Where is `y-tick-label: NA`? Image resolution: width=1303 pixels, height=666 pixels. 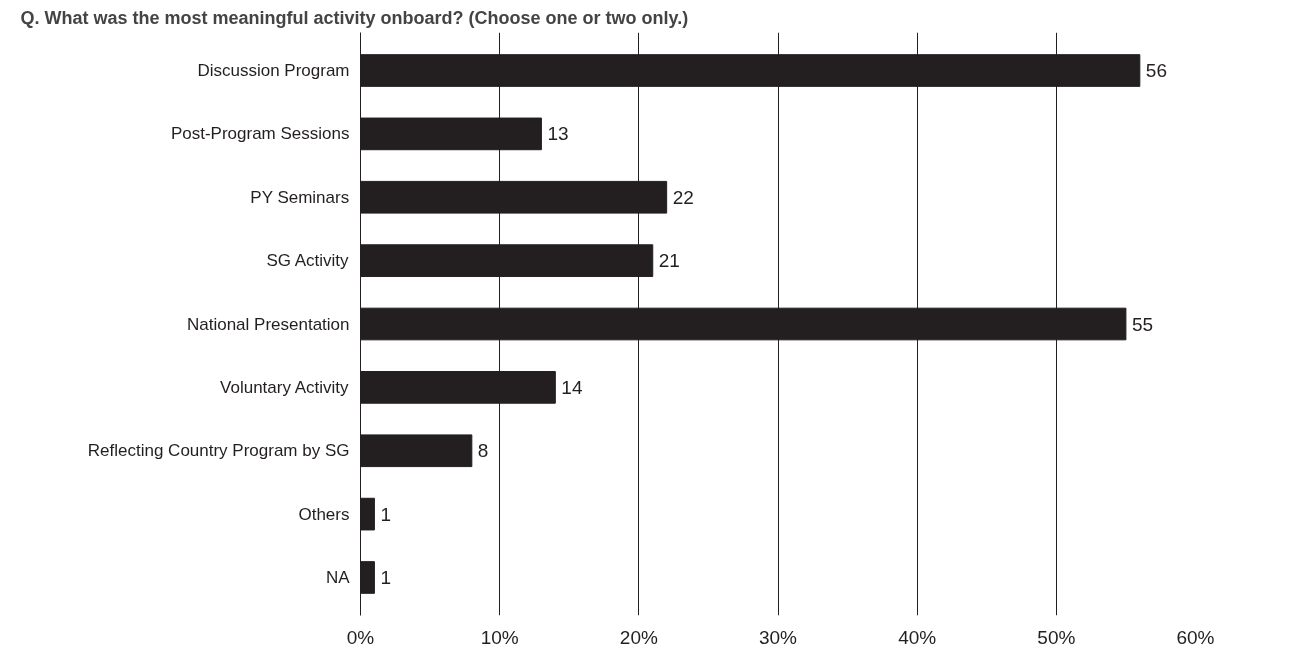
y-tick-label: NA is located at coordinates (338, 577).